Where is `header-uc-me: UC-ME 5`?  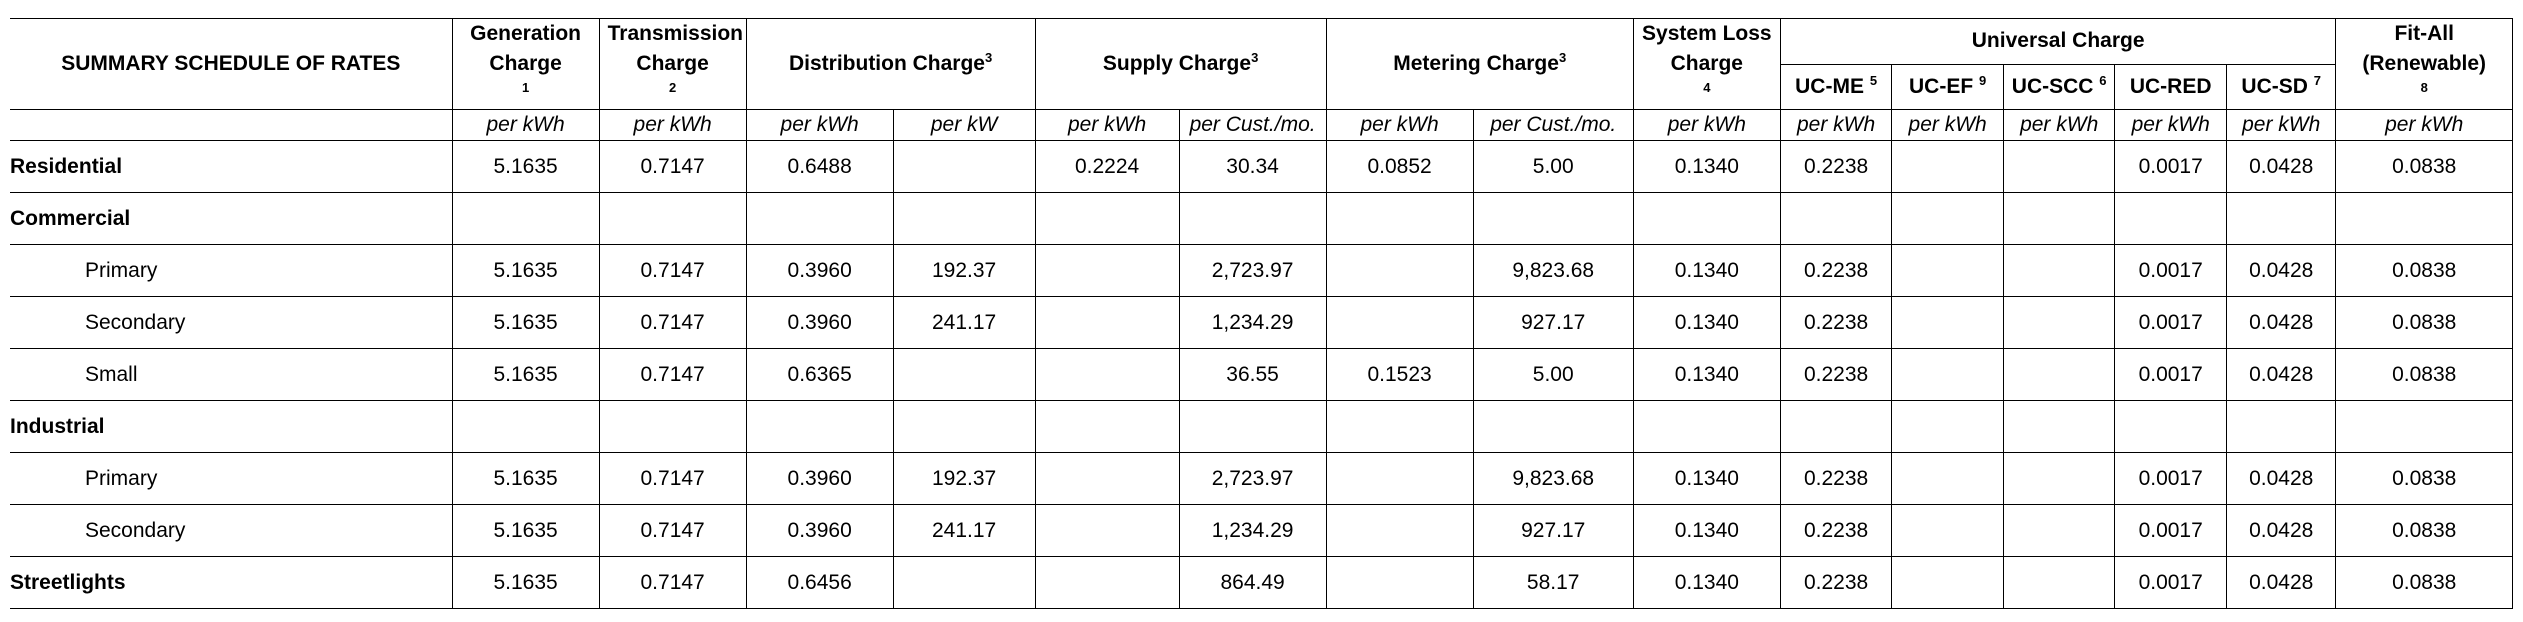 header-uc-me: UC-ME 5 is located at coordinates (1836, 86).